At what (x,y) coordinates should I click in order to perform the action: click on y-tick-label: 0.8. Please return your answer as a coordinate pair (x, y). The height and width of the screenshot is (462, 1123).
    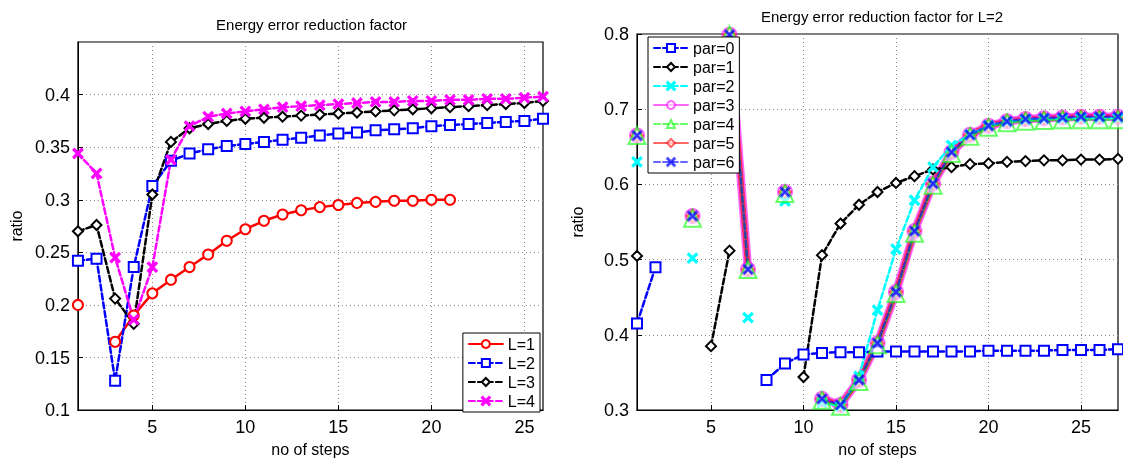
    Looking at the image, I should click on (616, 34).